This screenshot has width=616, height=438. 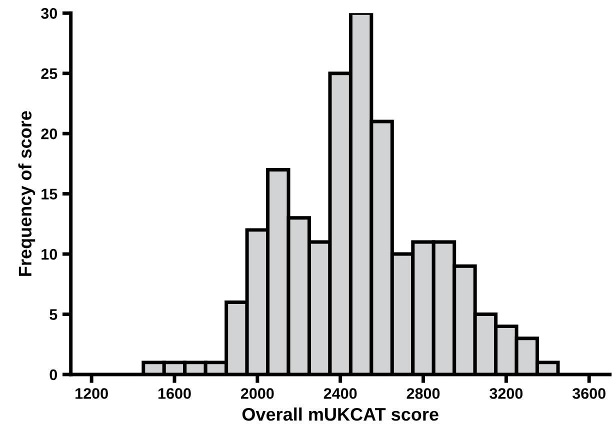 What do you see at coordinates (27, 193) in the screenshot?
I see `y-axis-title: Frequency of score` at bounding box center [27, 193].